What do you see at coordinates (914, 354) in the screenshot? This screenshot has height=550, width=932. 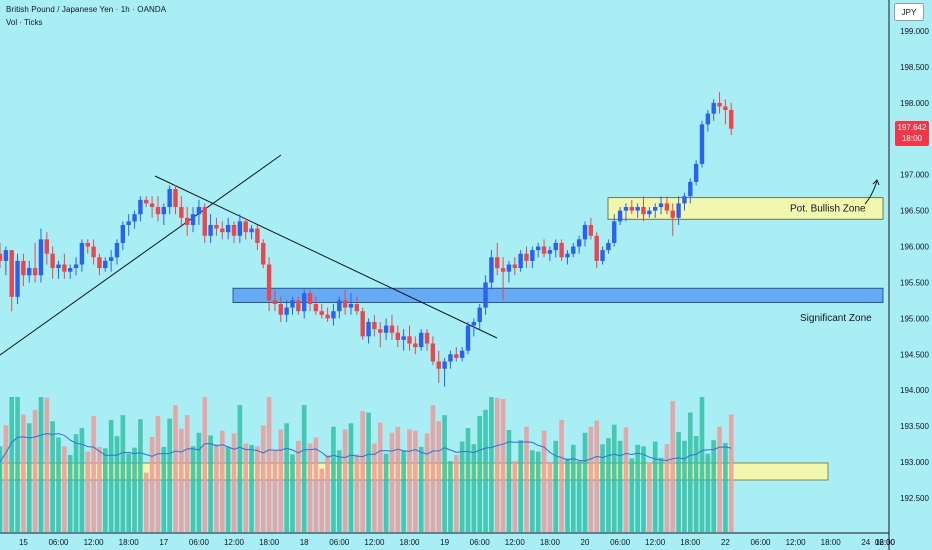 I see `price-tick-label: 194.500` at bounding box center [914, 354].